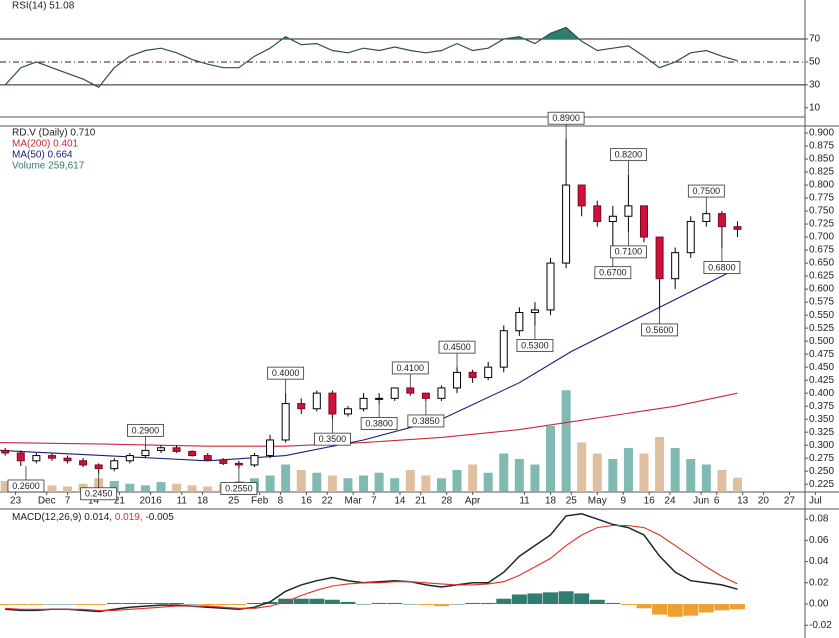 Image resolution: width=839 pixels, height=638 pixels. Describe the element at coordinates (821, 211) in the screenshot. I see `y-tick-label: 0.750` at that location.